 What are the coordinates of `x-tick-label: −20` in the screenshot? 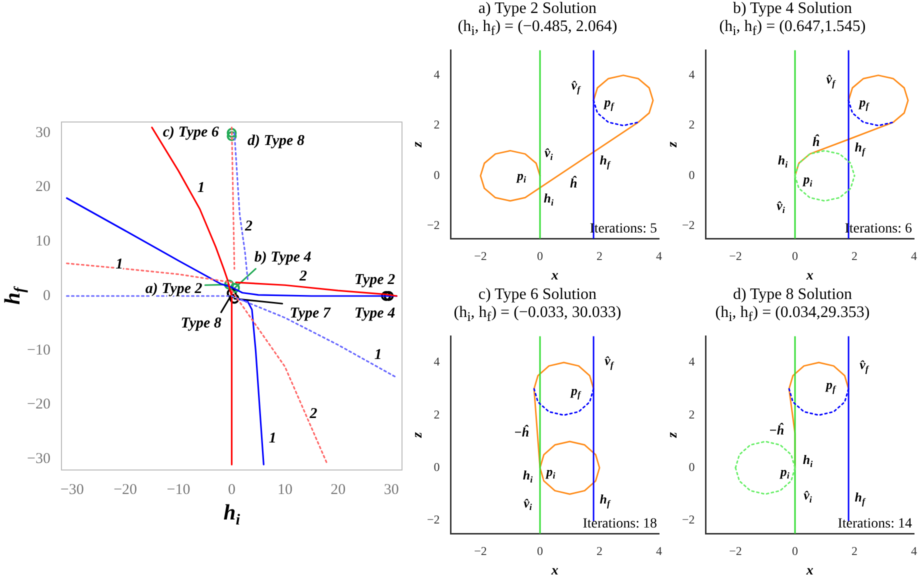 It's located at (126, 490).